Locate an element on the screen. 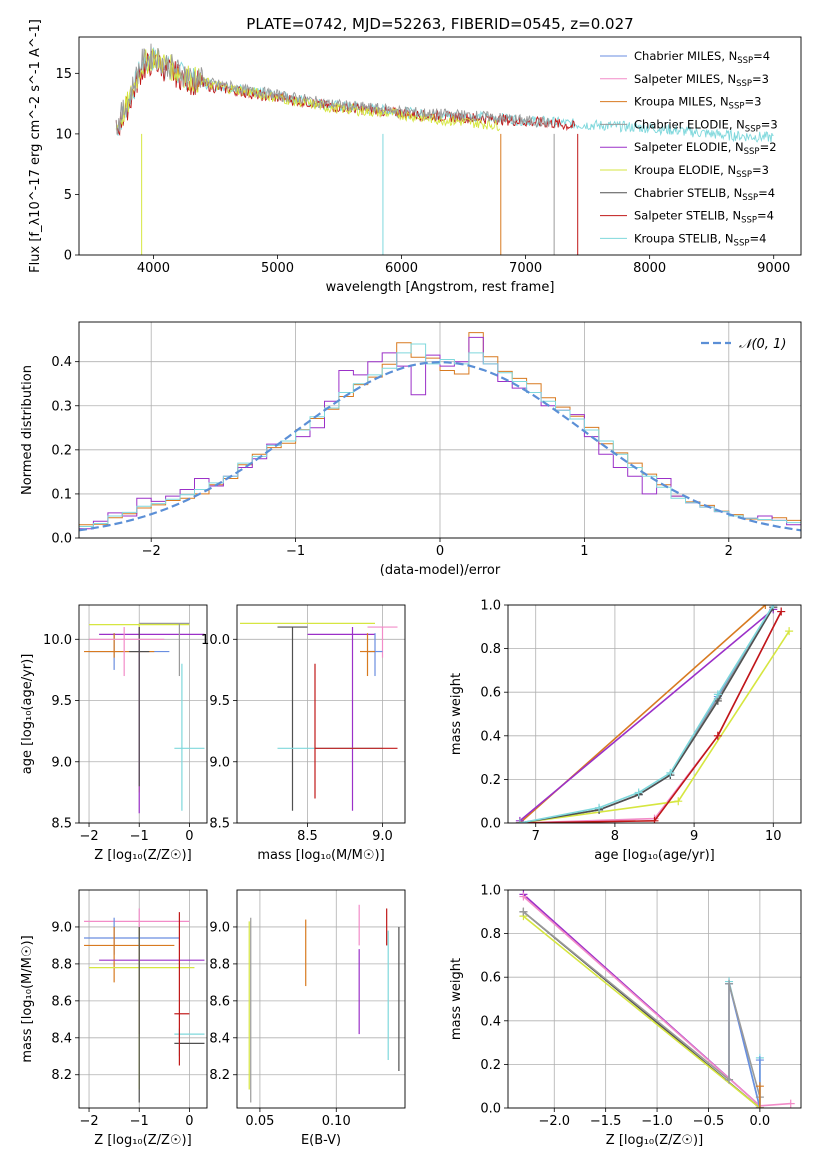 This screenshot has height=1170, width=819. legend-entry: Salpeter MILES, NSSP=3 is located at coordinates (701, 80).